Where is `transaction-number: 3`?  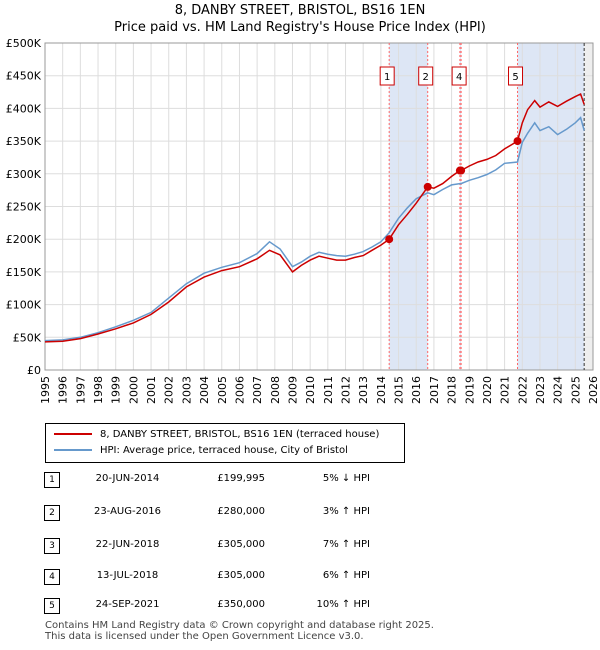 transaction-number: 3 is located at coordinates (52, 546).